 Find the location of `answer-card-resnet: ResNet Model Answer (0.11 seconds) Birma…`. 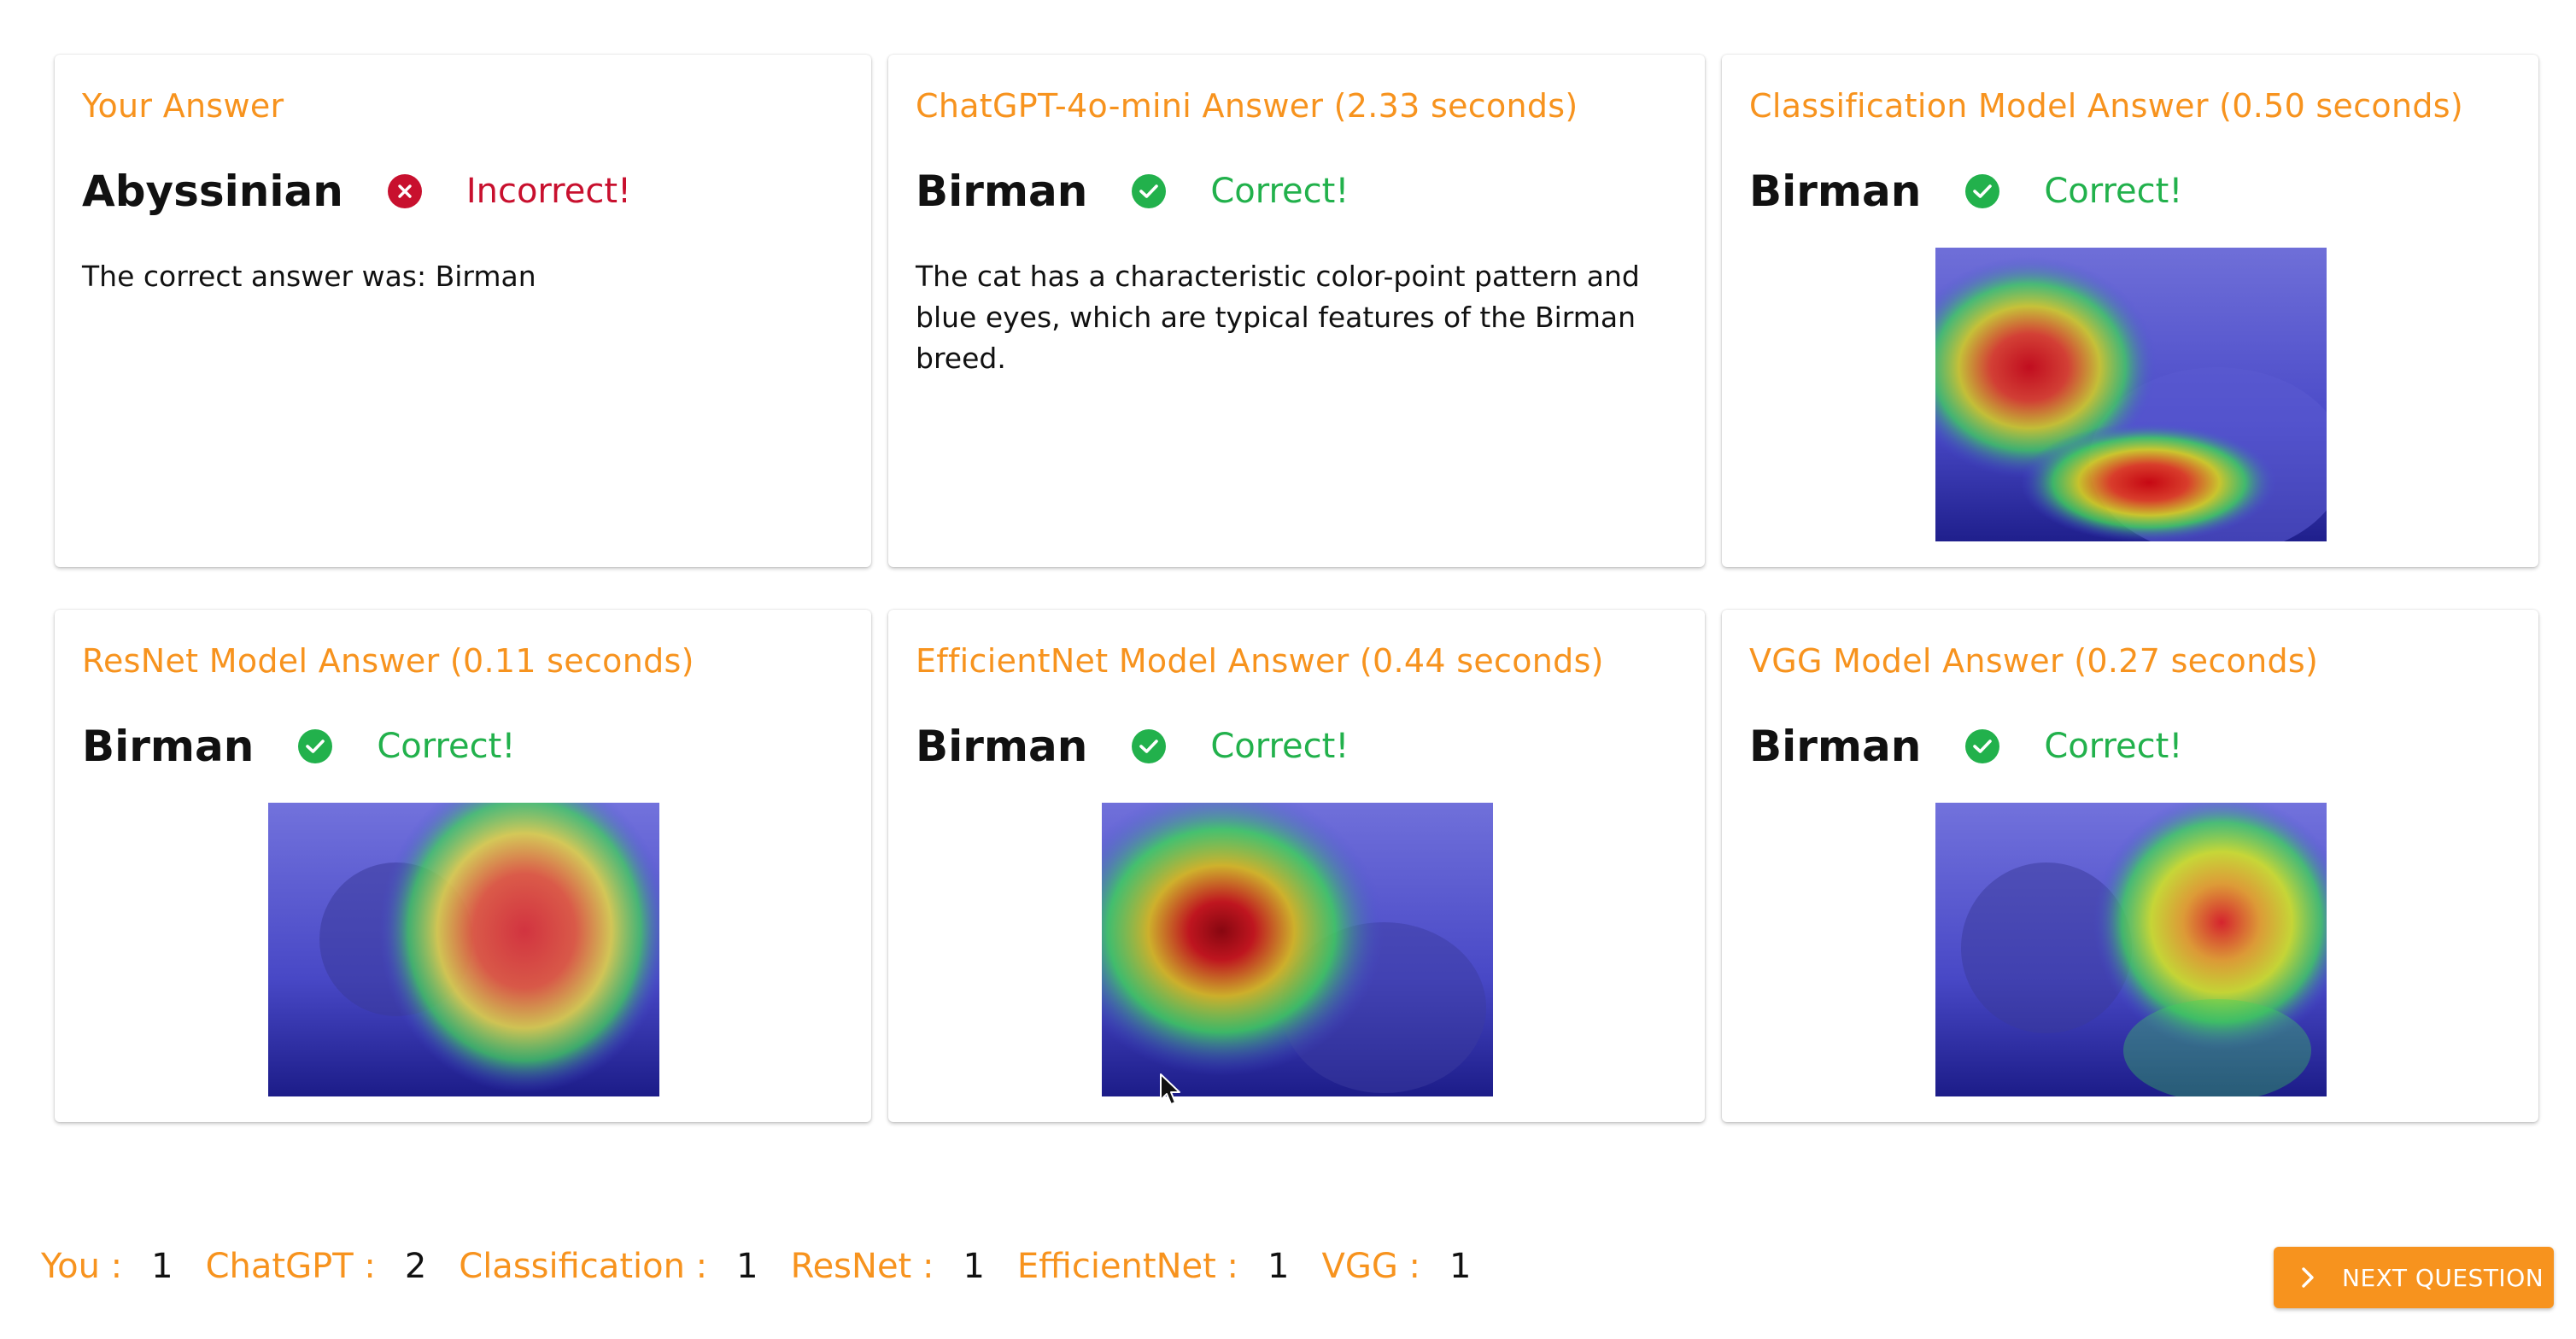

answer-card-resnet: ResNet Model Answer (0.11 seconds) Birma… is located at coordinates (463, 866).